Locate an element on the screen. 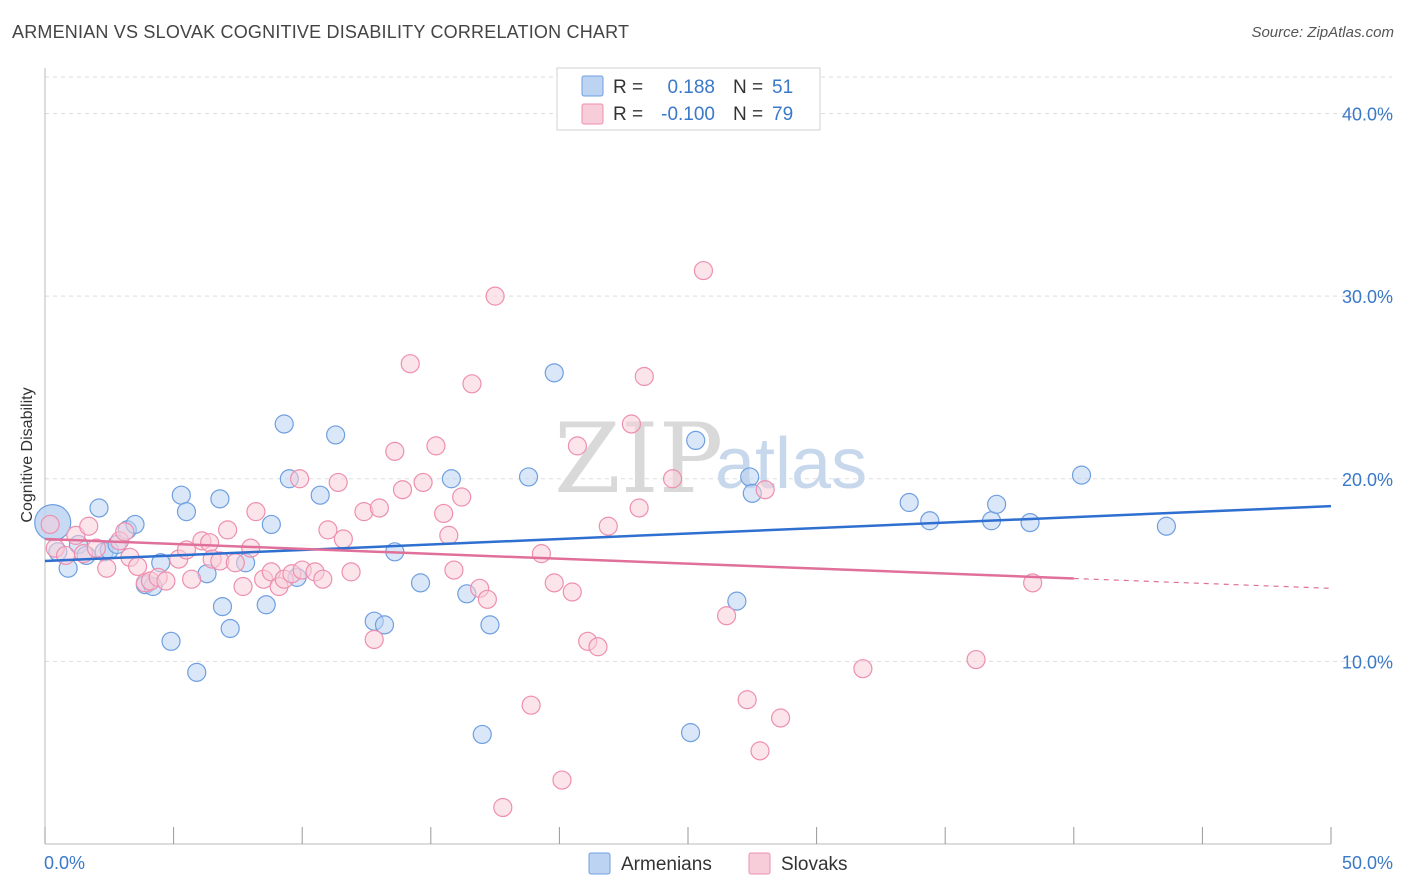  bottom-legend-armenians: Armenians is located at coordinates (666, 864).